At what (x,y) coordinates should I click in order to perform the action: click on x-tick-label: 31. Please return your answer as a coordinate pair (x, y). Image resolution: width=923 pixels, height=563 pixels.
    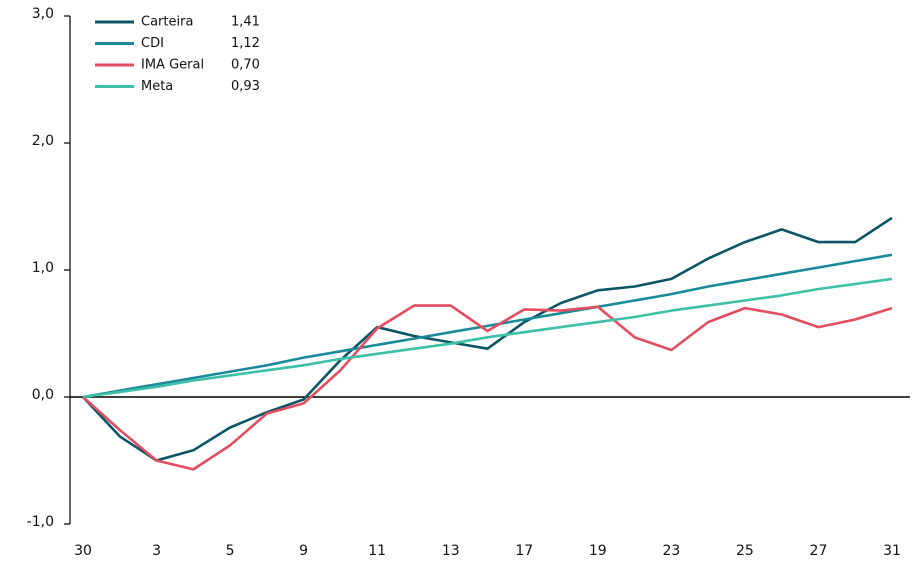
    Looking at the image, I should click on (892, 551).